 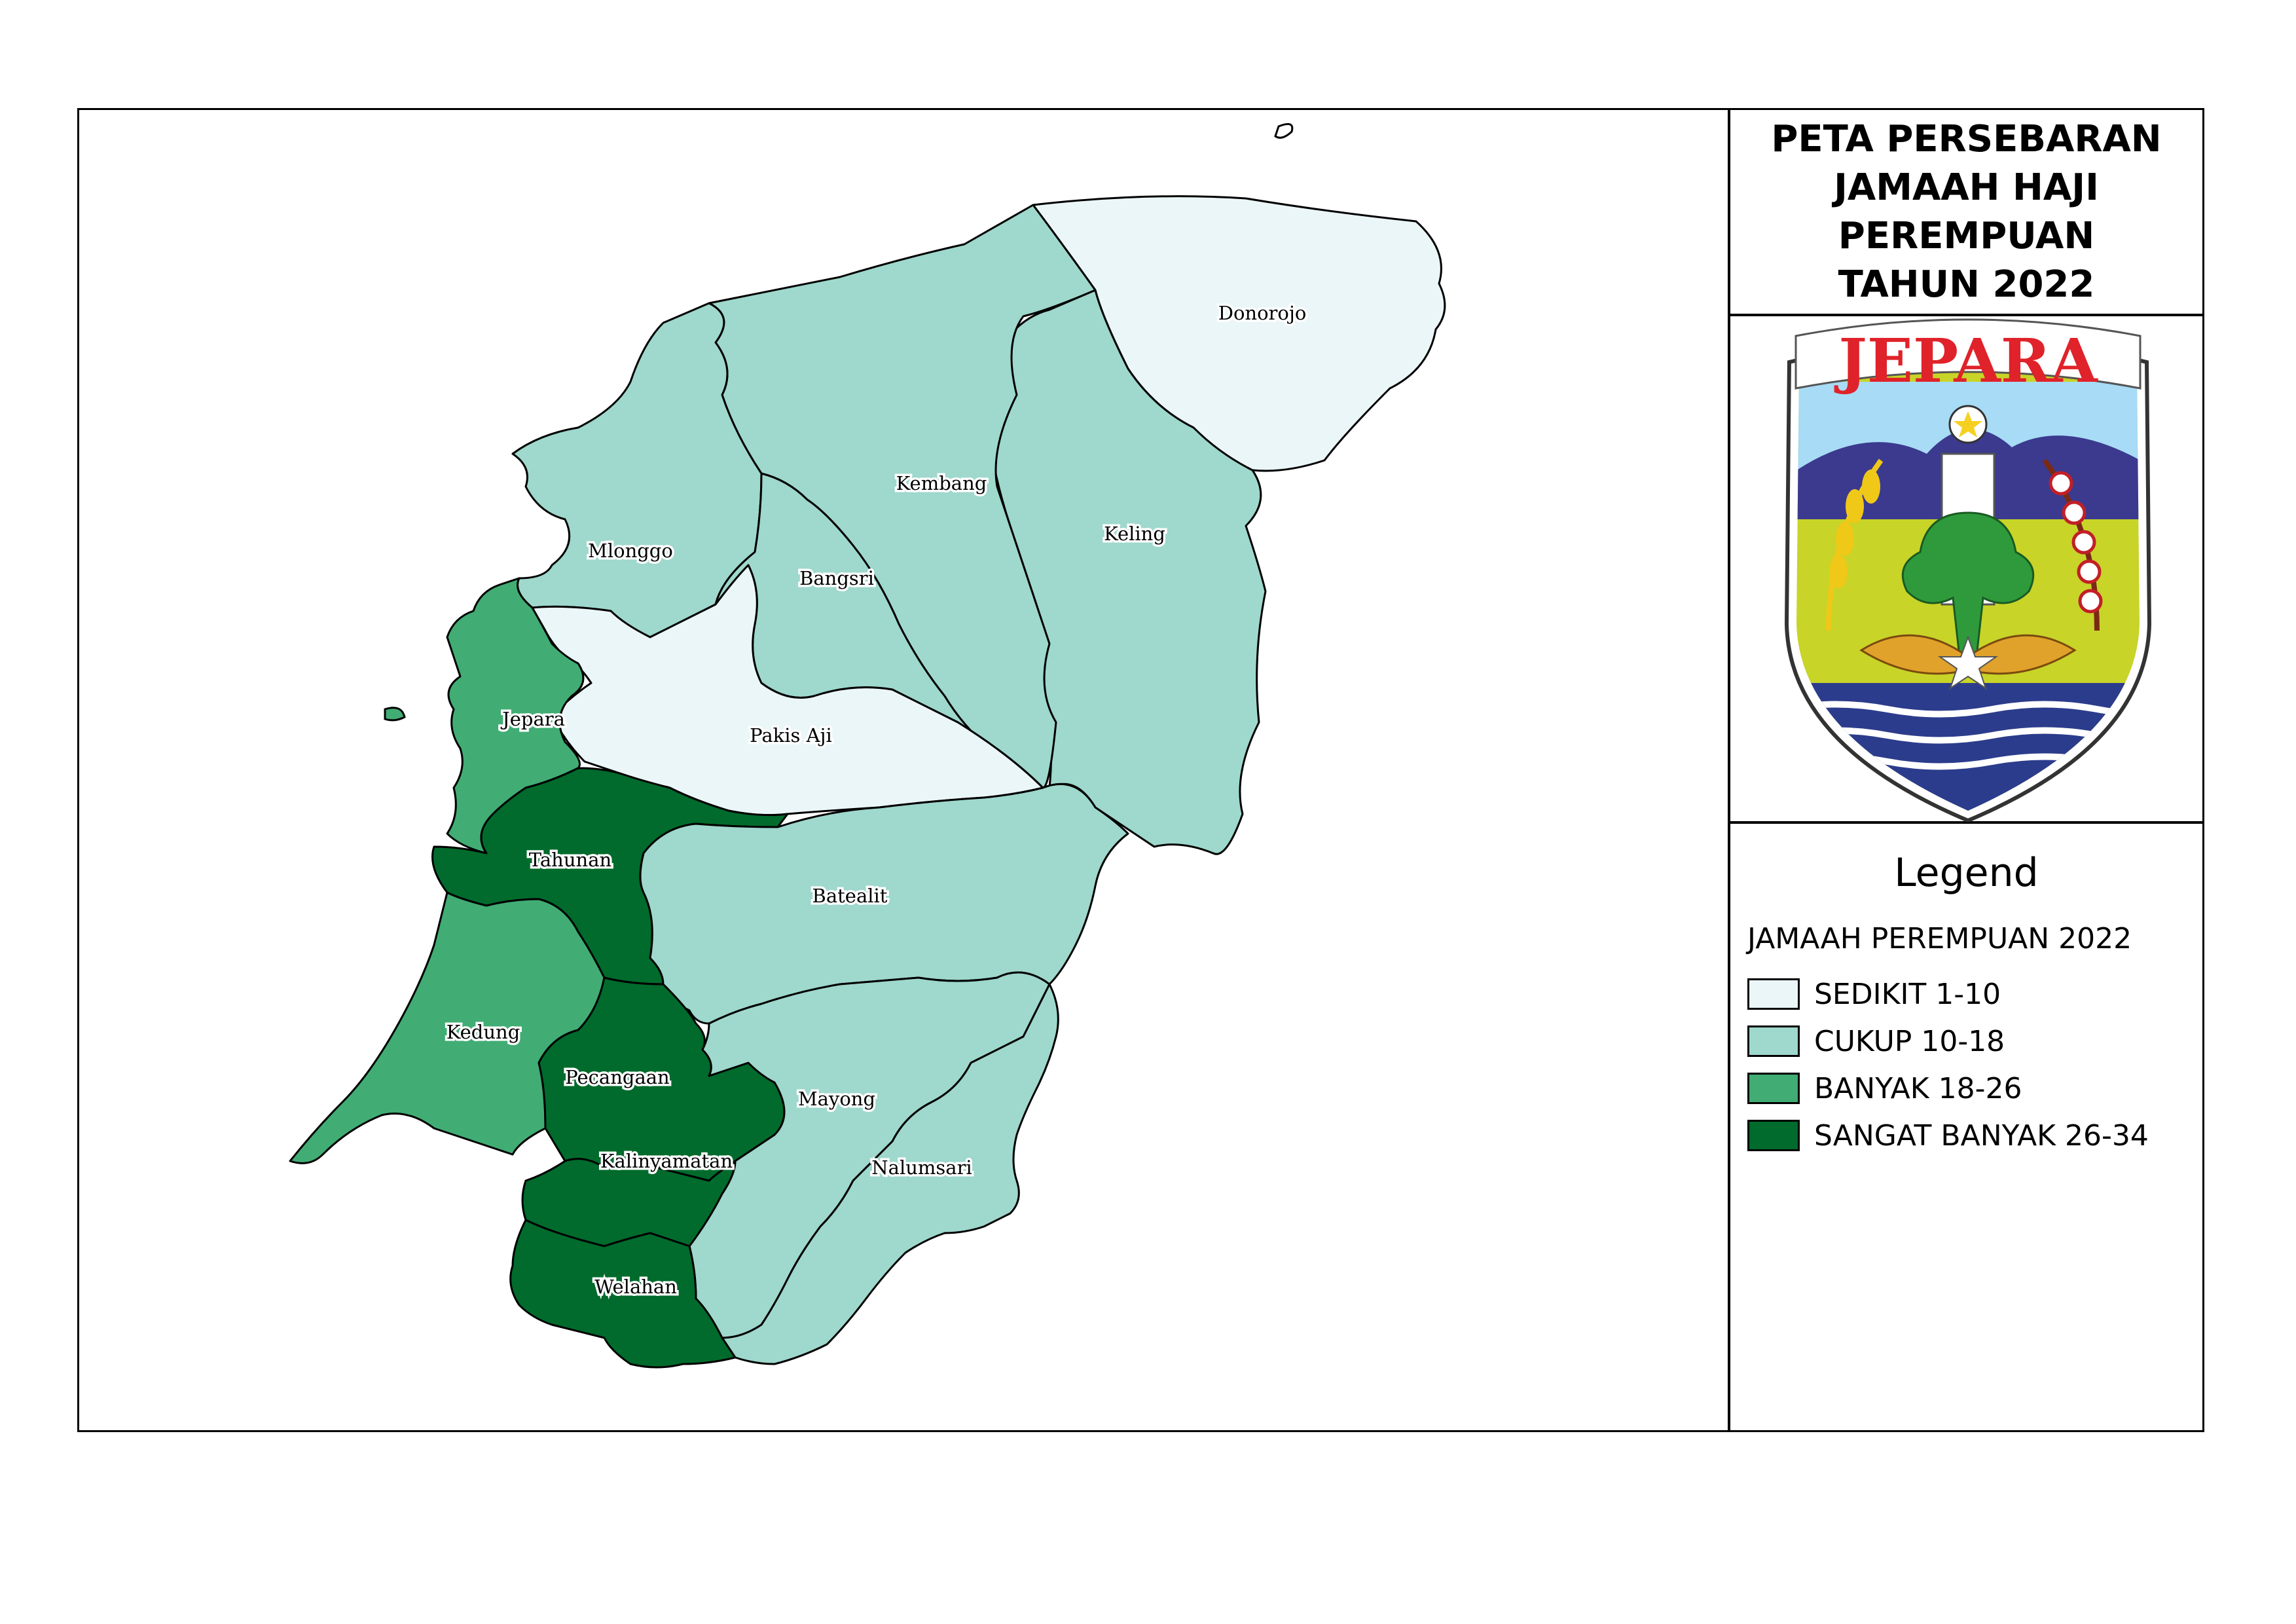 I want to click on legend-label: BANYAK 18-26, so click(x=1918, y=1088).